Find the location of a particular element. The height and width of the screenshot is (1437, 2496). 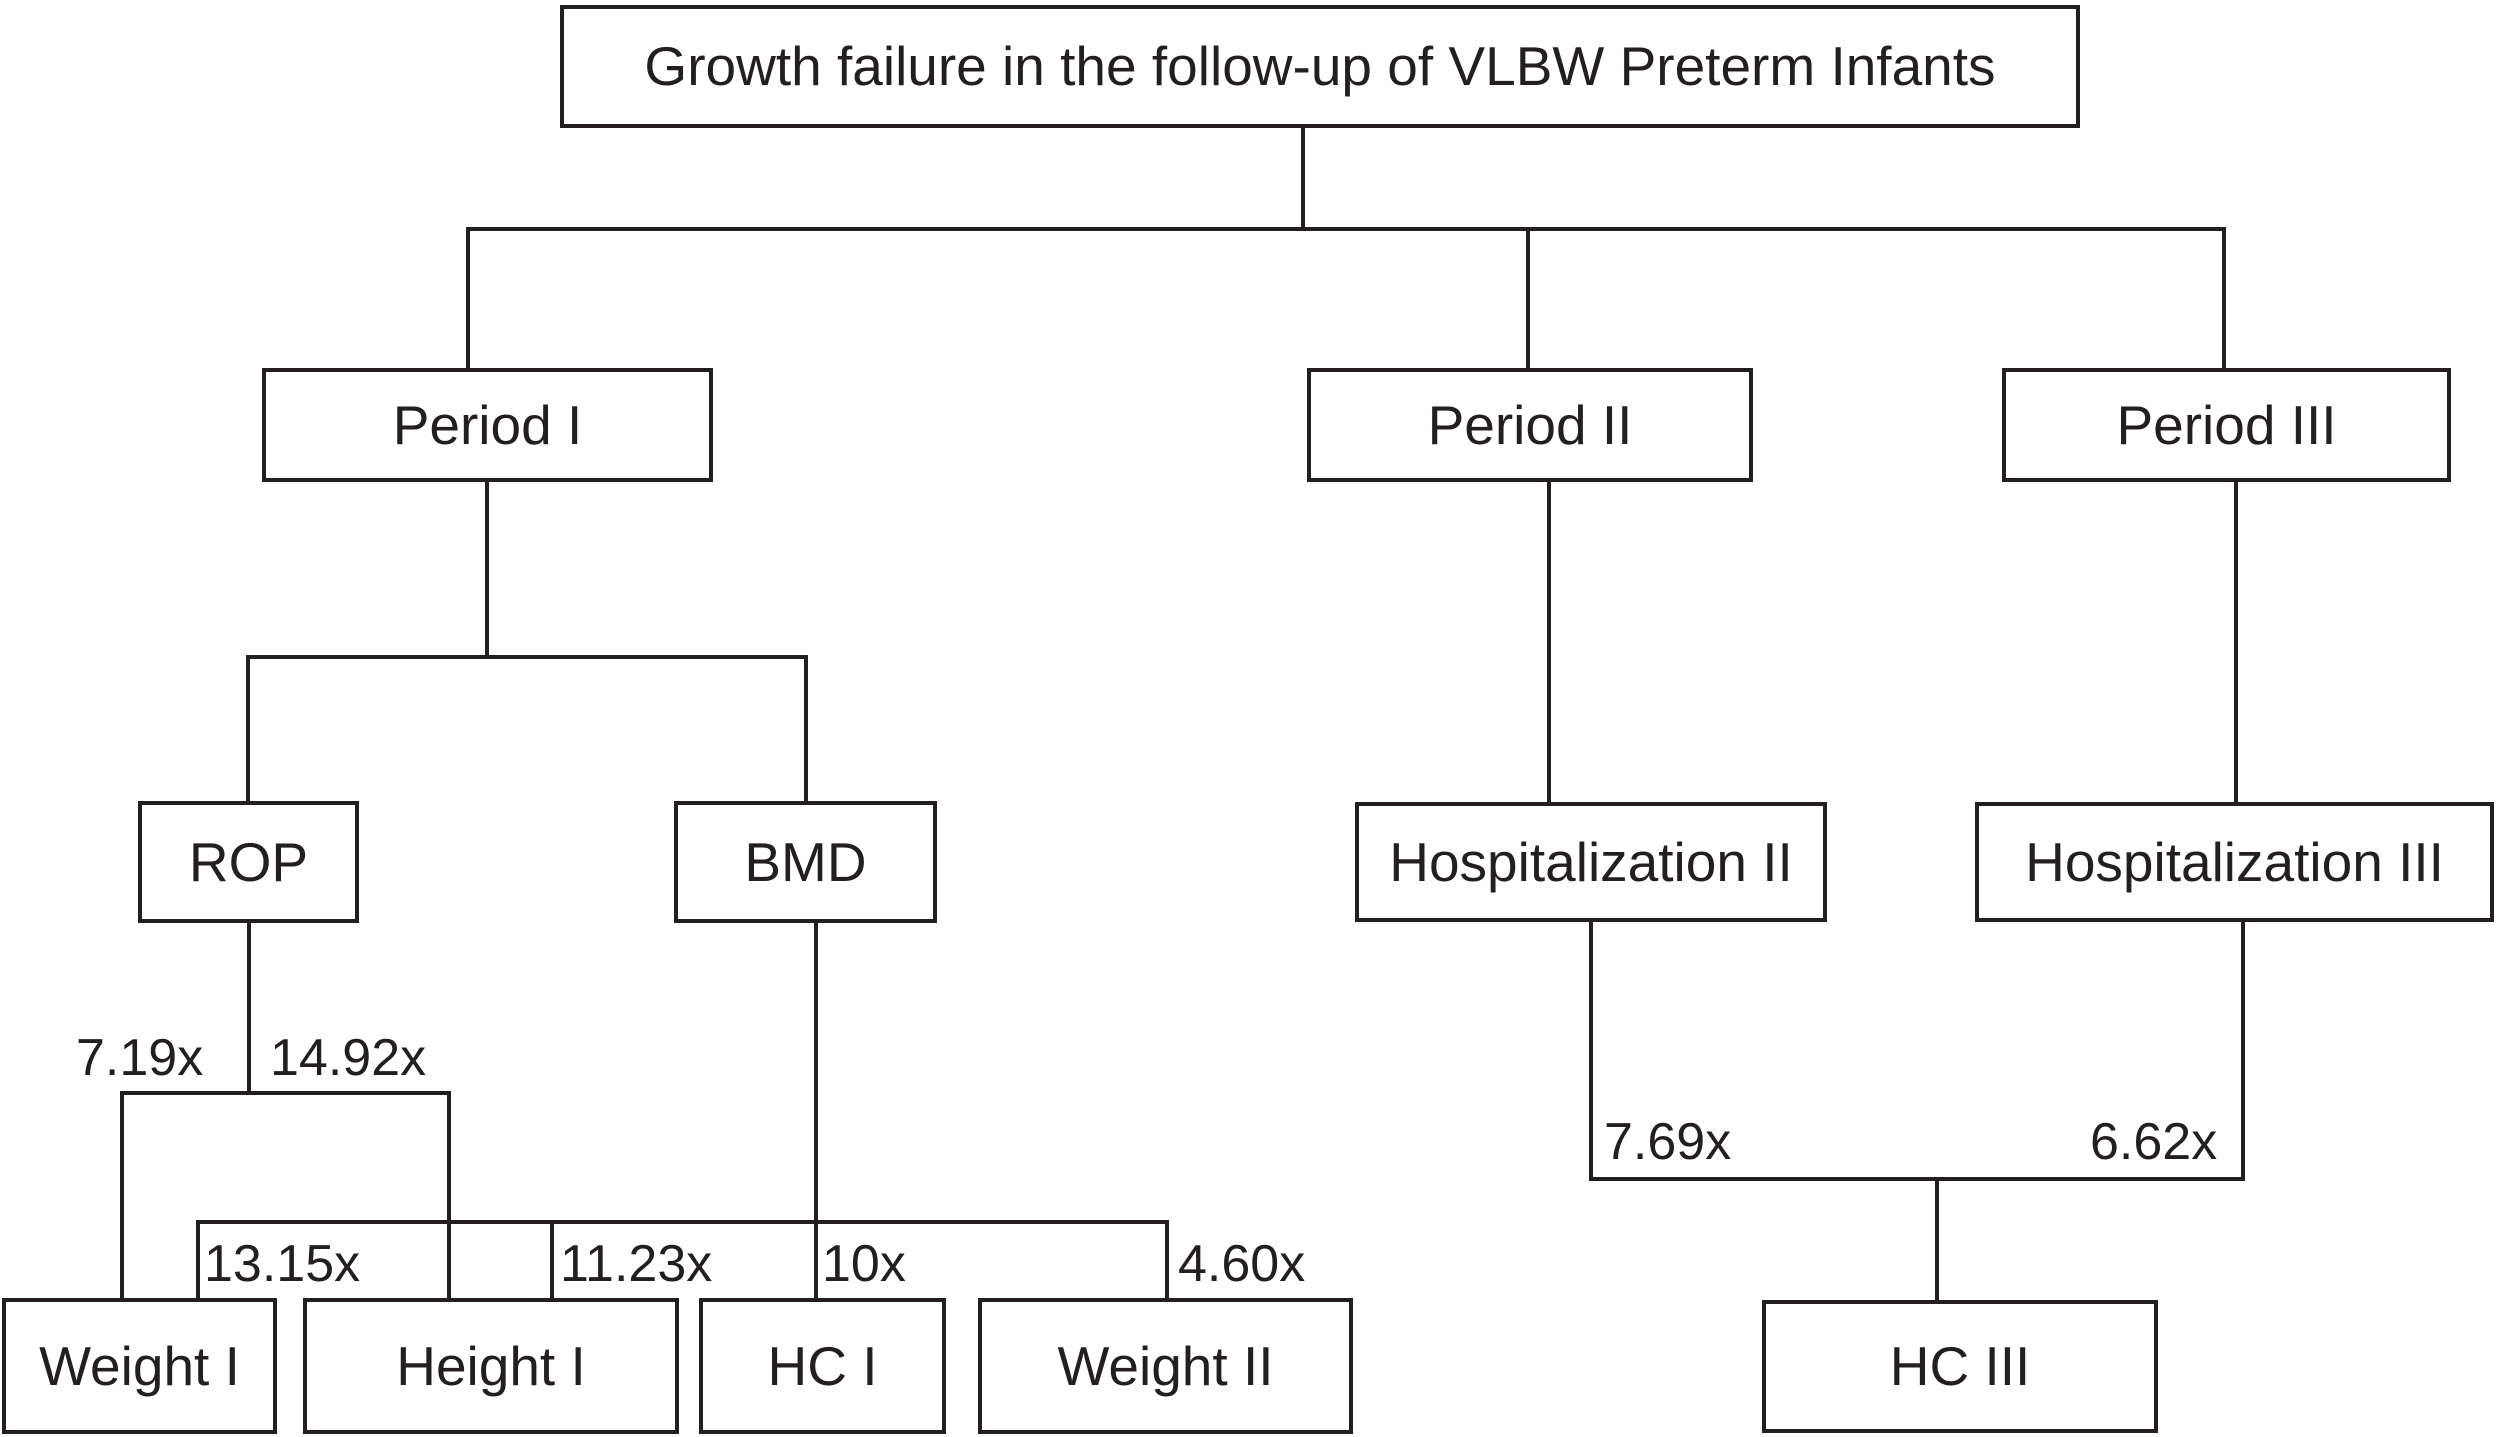

node-bmd: BMD is located at coordinates (805, 862).